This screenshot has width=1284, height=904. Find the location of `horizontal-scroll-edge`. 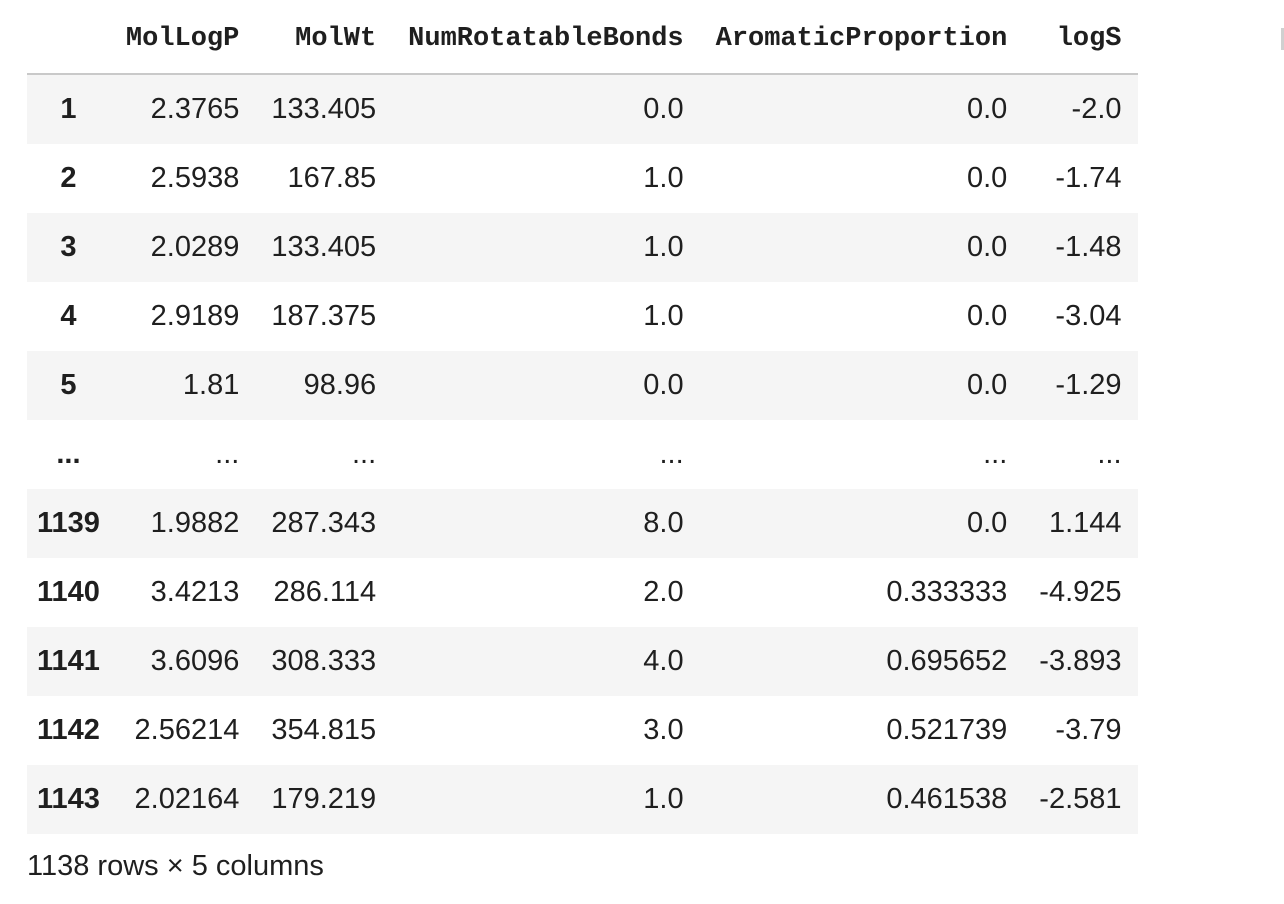

horizontal-scroll-edge is located at coordinates (1282, 39).